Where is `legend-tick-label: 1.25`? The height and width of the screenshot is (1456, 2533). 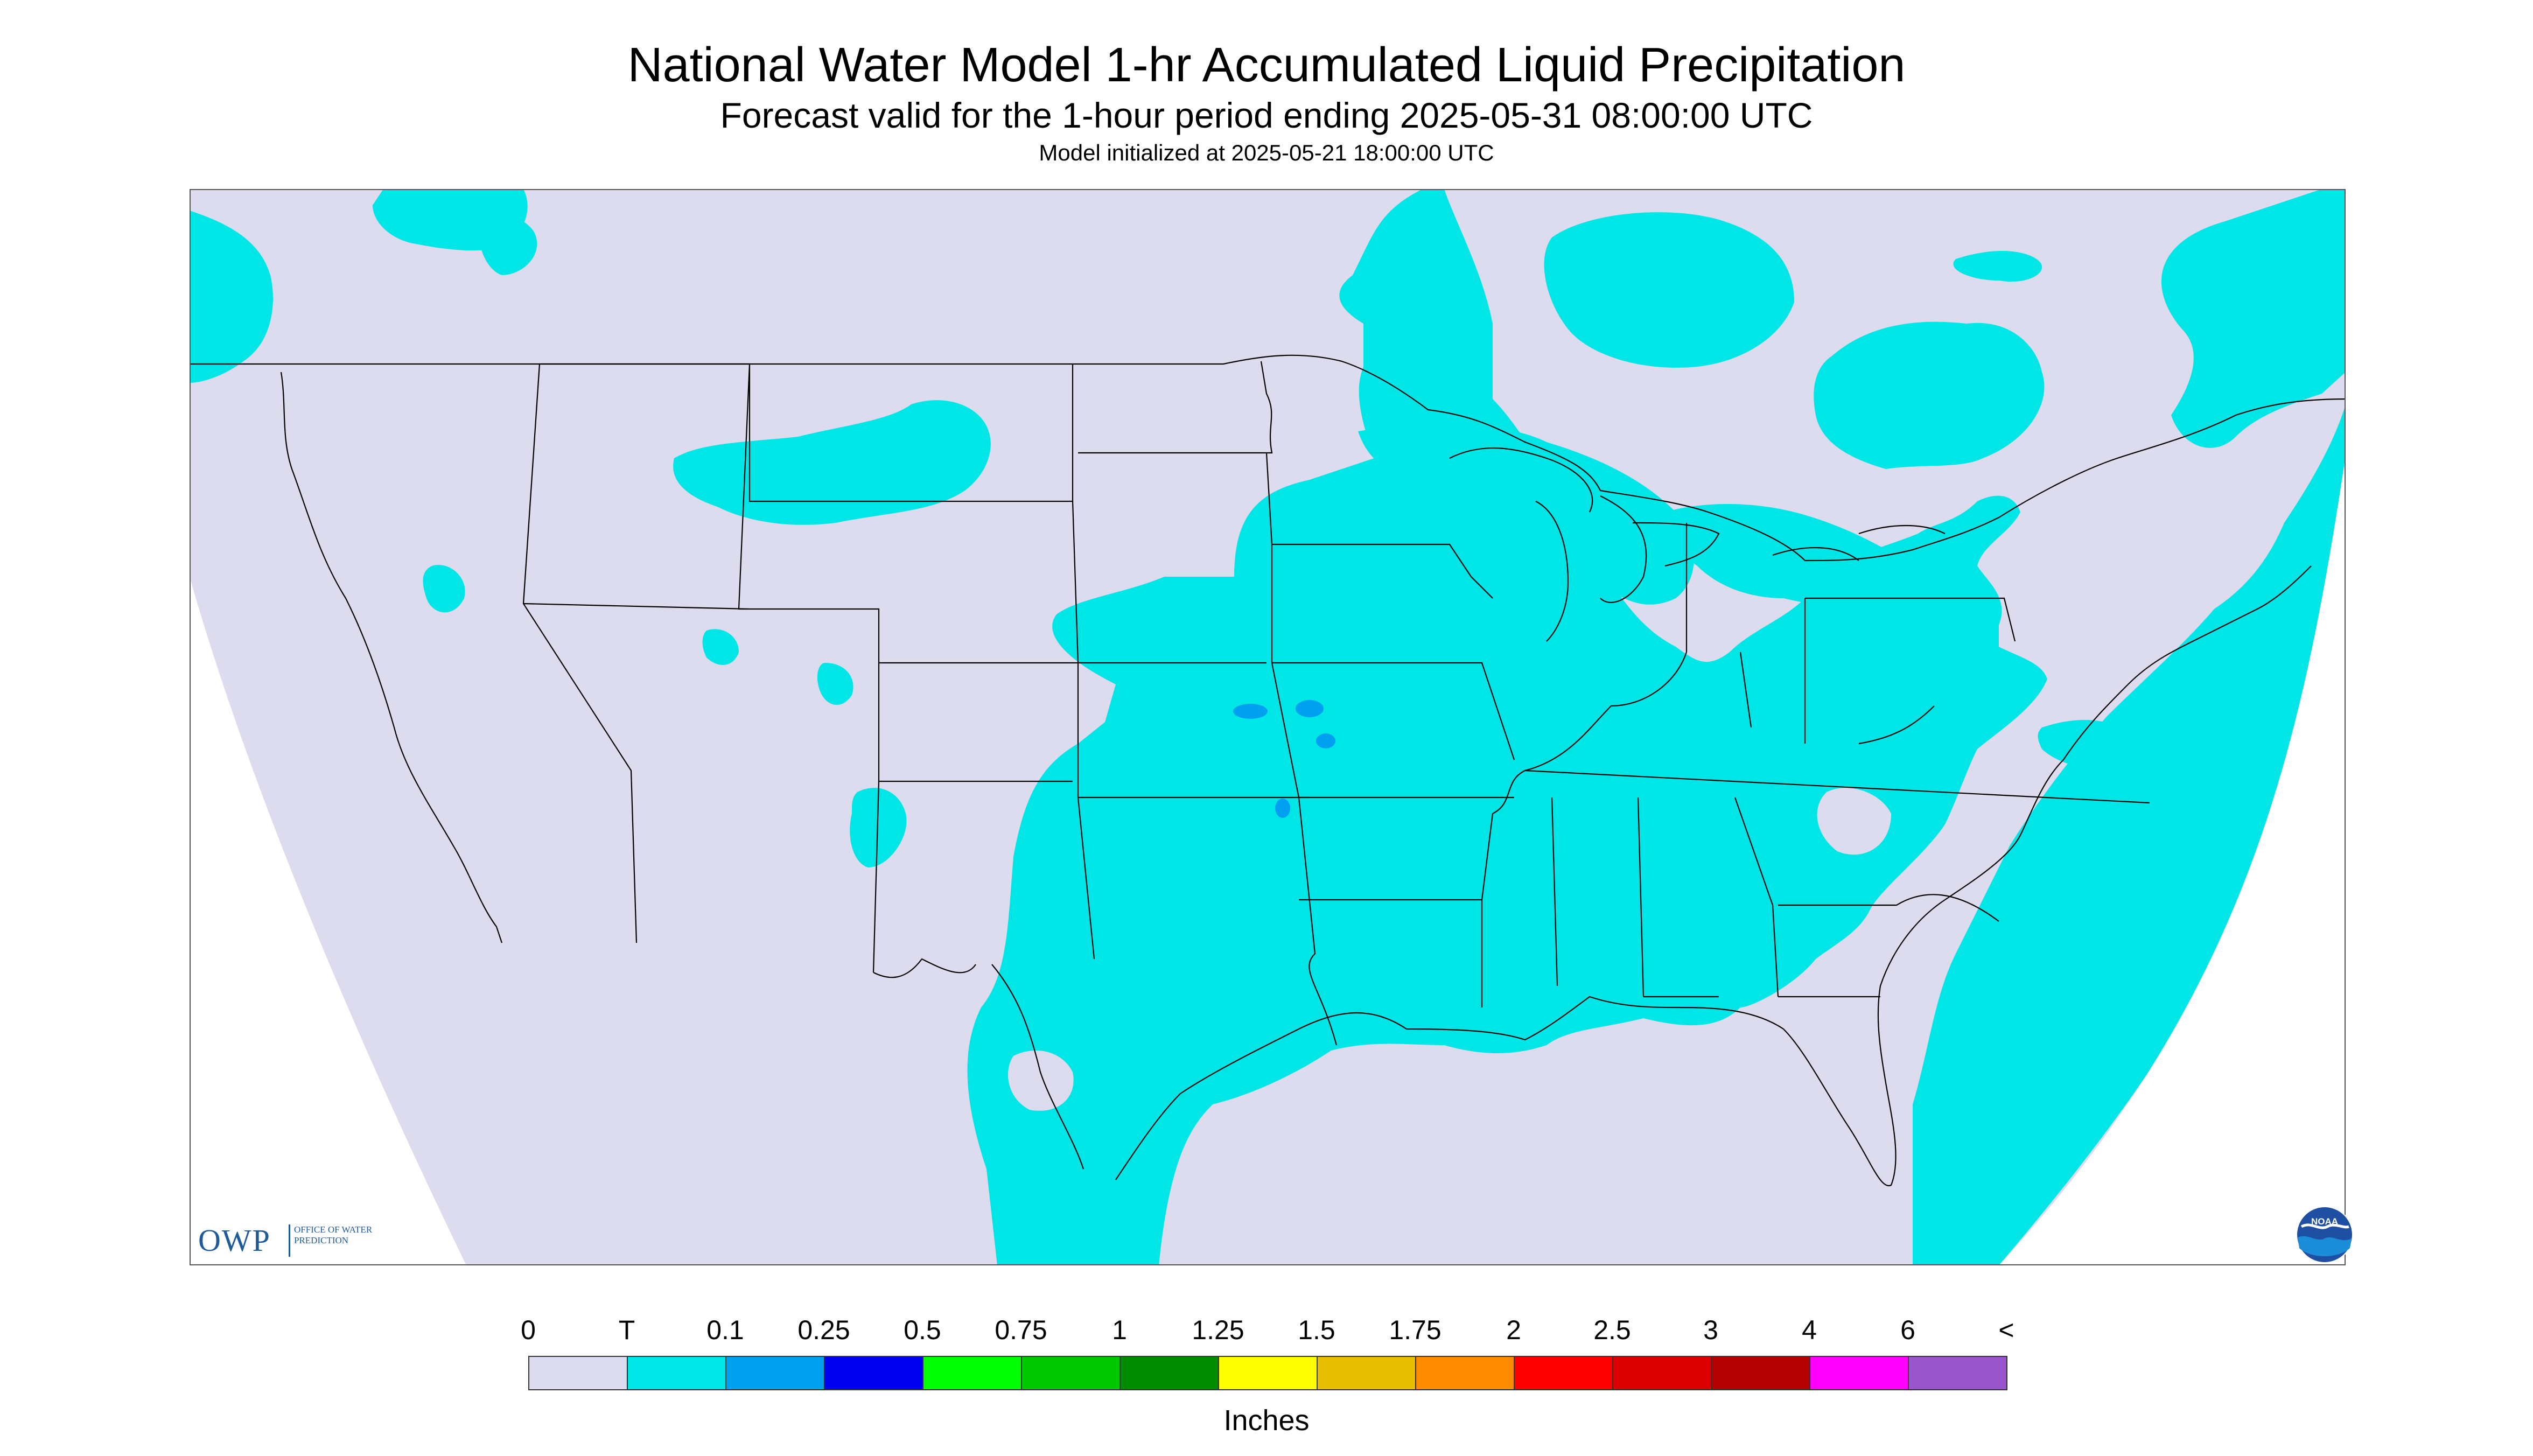
legend-tick-label: 1.25 is located at coordinates (1218, 1330).